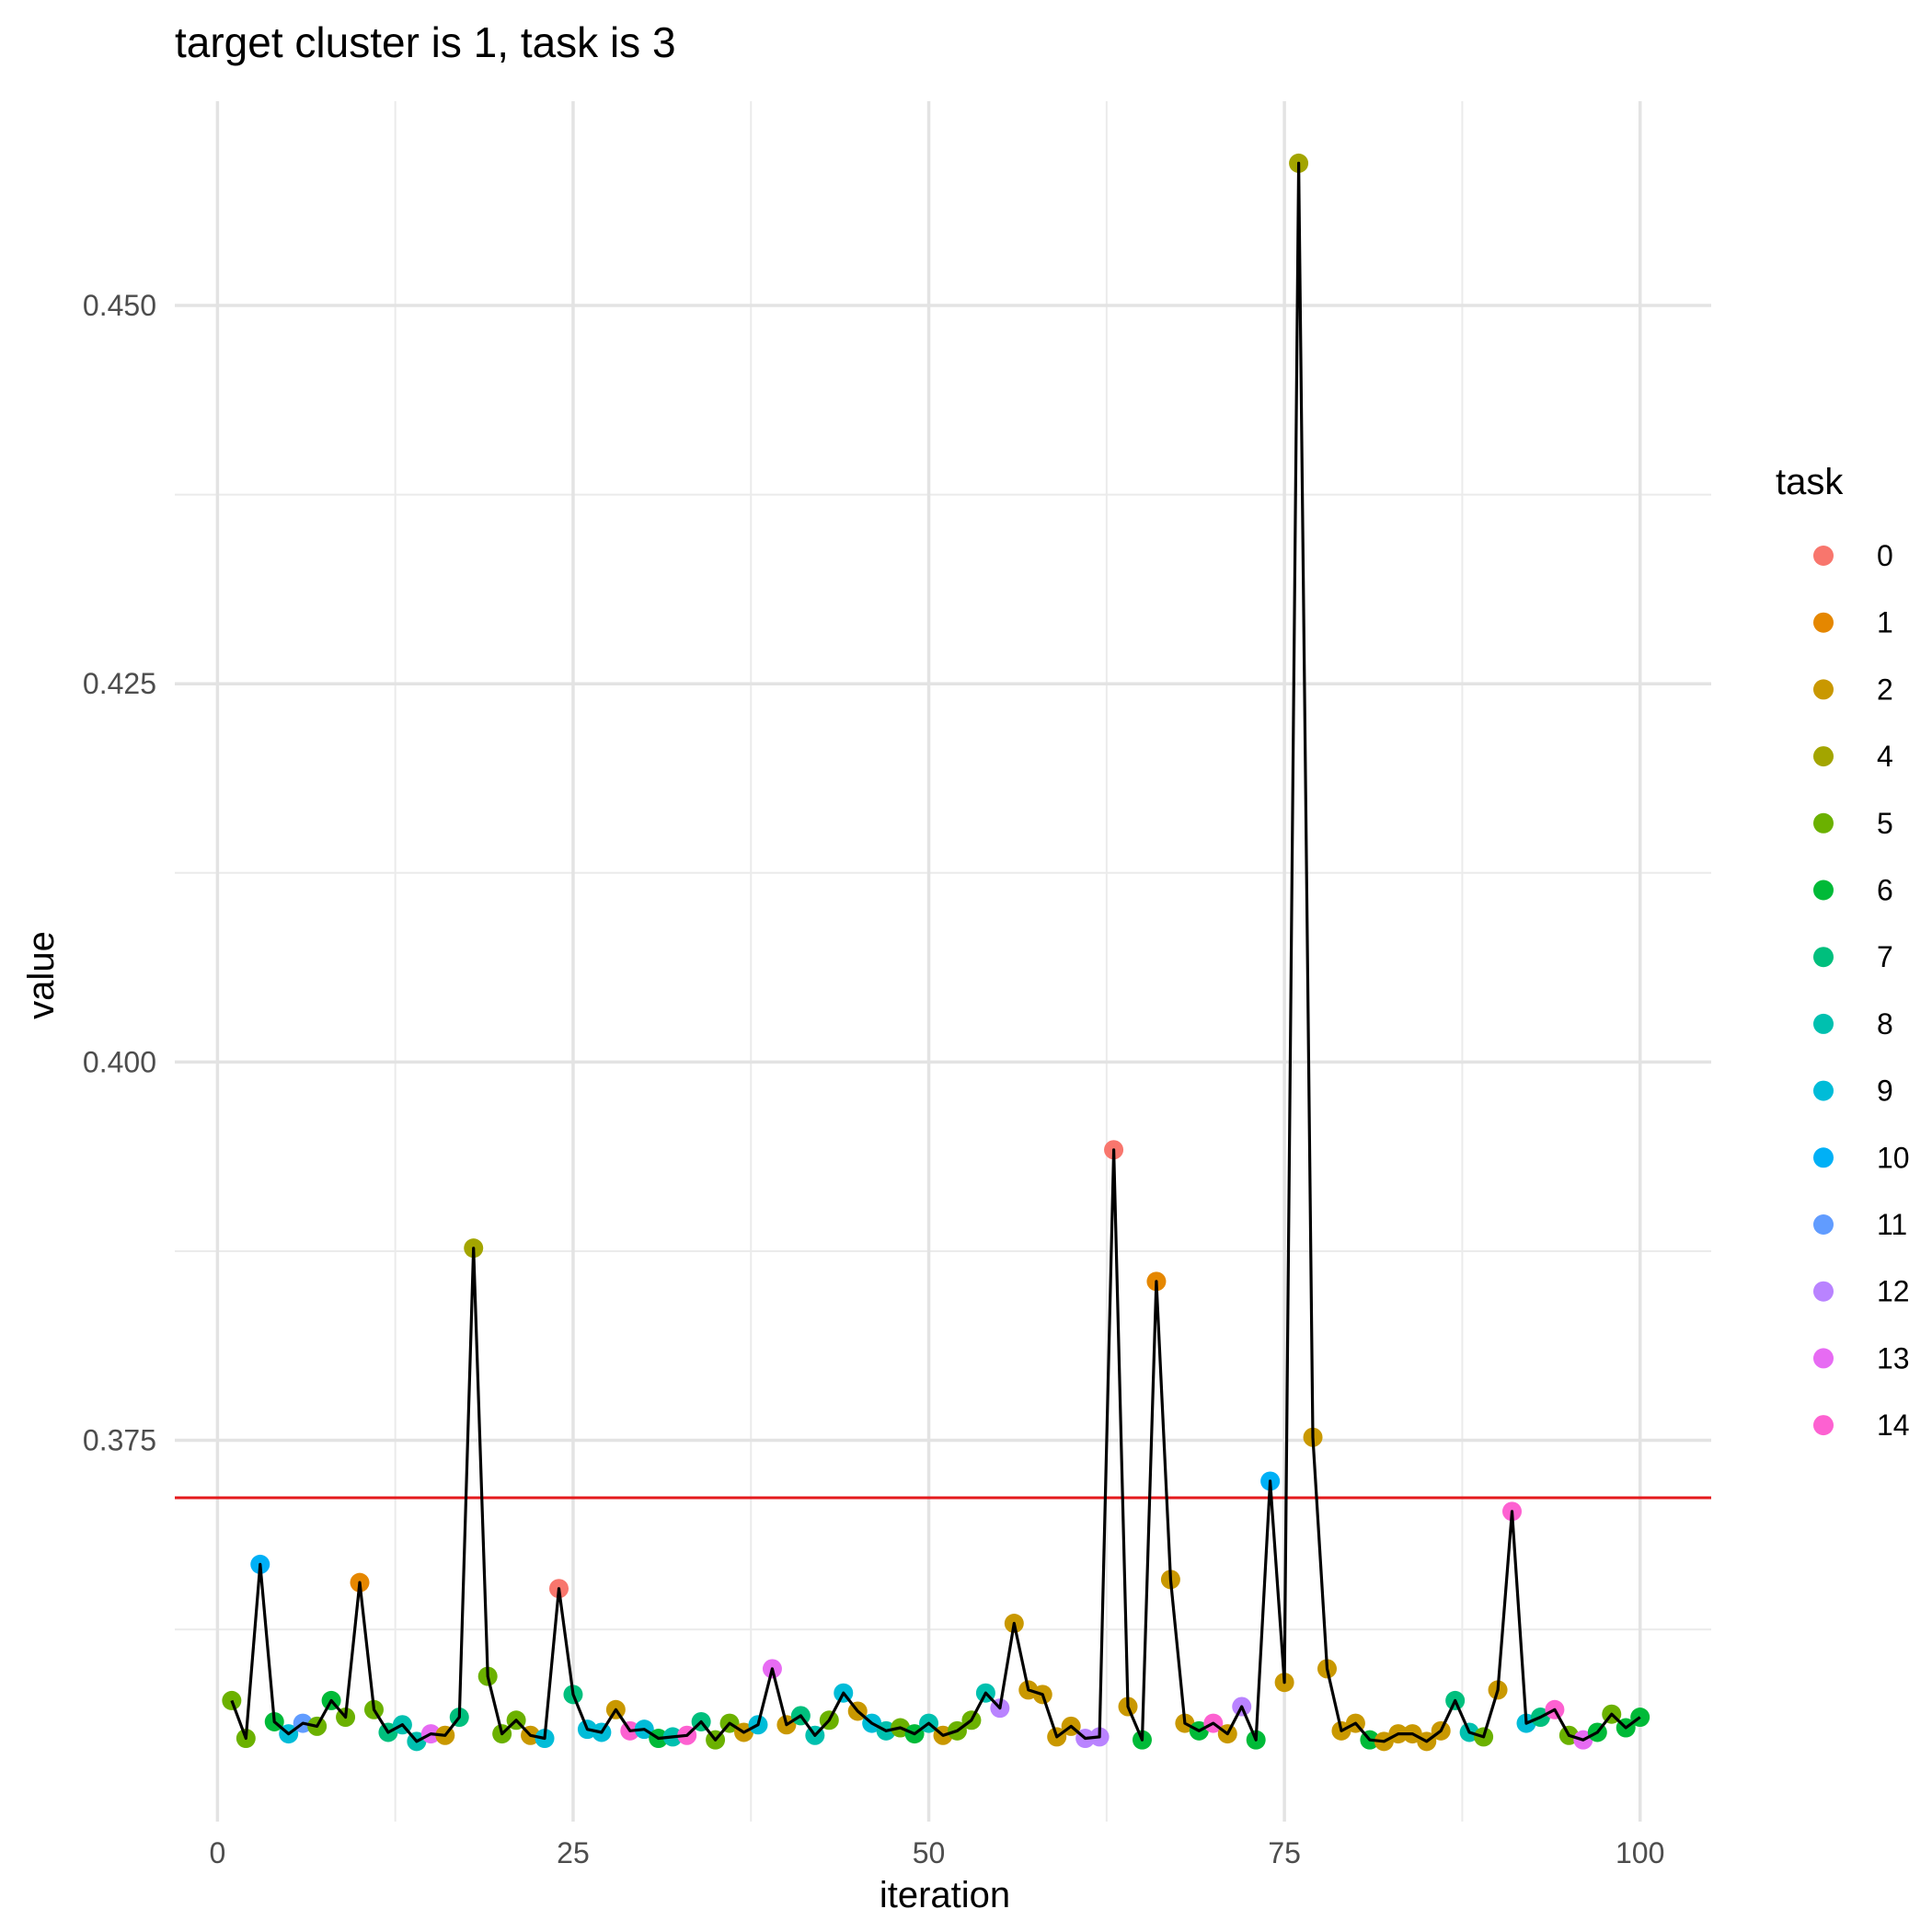 The width and height of the screenshot is (1932, 1932). I want to click on legend-label: 1, so click(1885, 622).